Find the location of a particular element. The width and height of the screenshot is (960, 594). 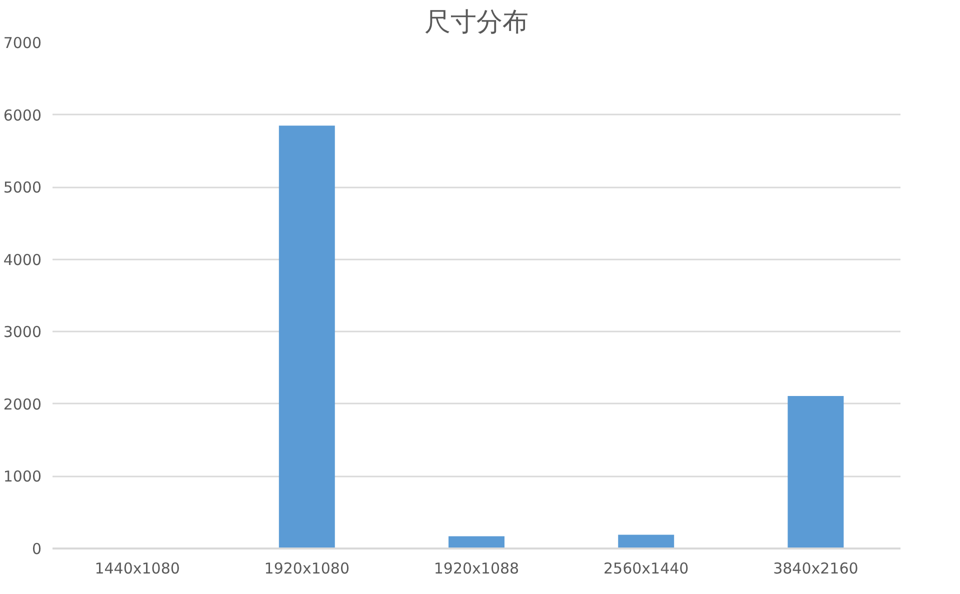

y-tick-label: 1000 is located at coordinates (22, 477).